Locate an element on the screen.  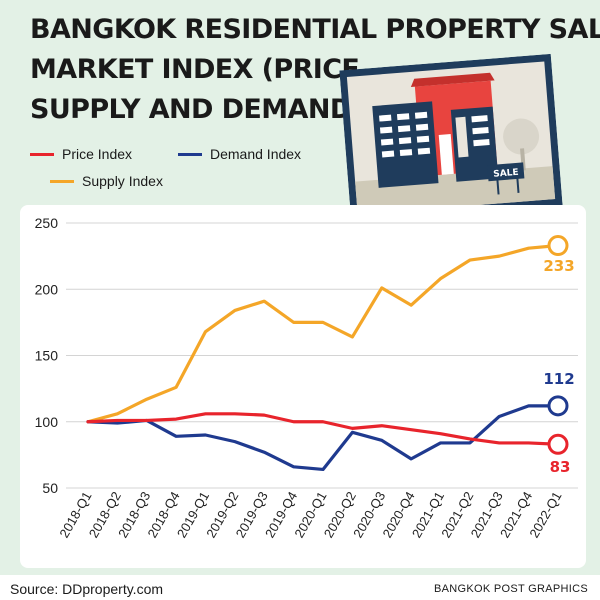
legend-item-supply: Supply Index is located at coordinates (106, 181).